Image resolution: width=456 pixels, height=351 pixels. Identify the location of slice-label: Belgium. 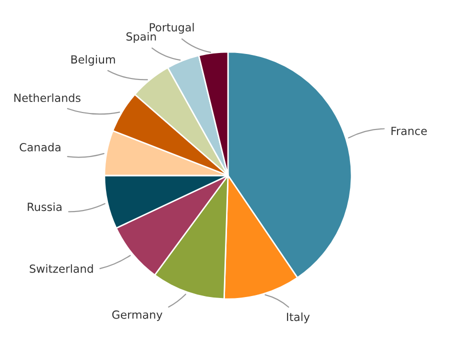
(93, 60).